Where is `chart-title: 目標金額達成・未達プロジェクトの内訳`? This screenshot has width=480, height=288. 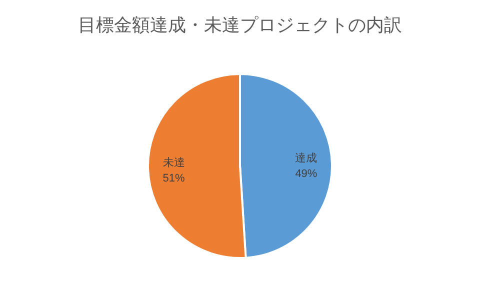
chart-title: 目標金額達成・未達プロジェクトの内訳 is located at coordinates (240, 25).